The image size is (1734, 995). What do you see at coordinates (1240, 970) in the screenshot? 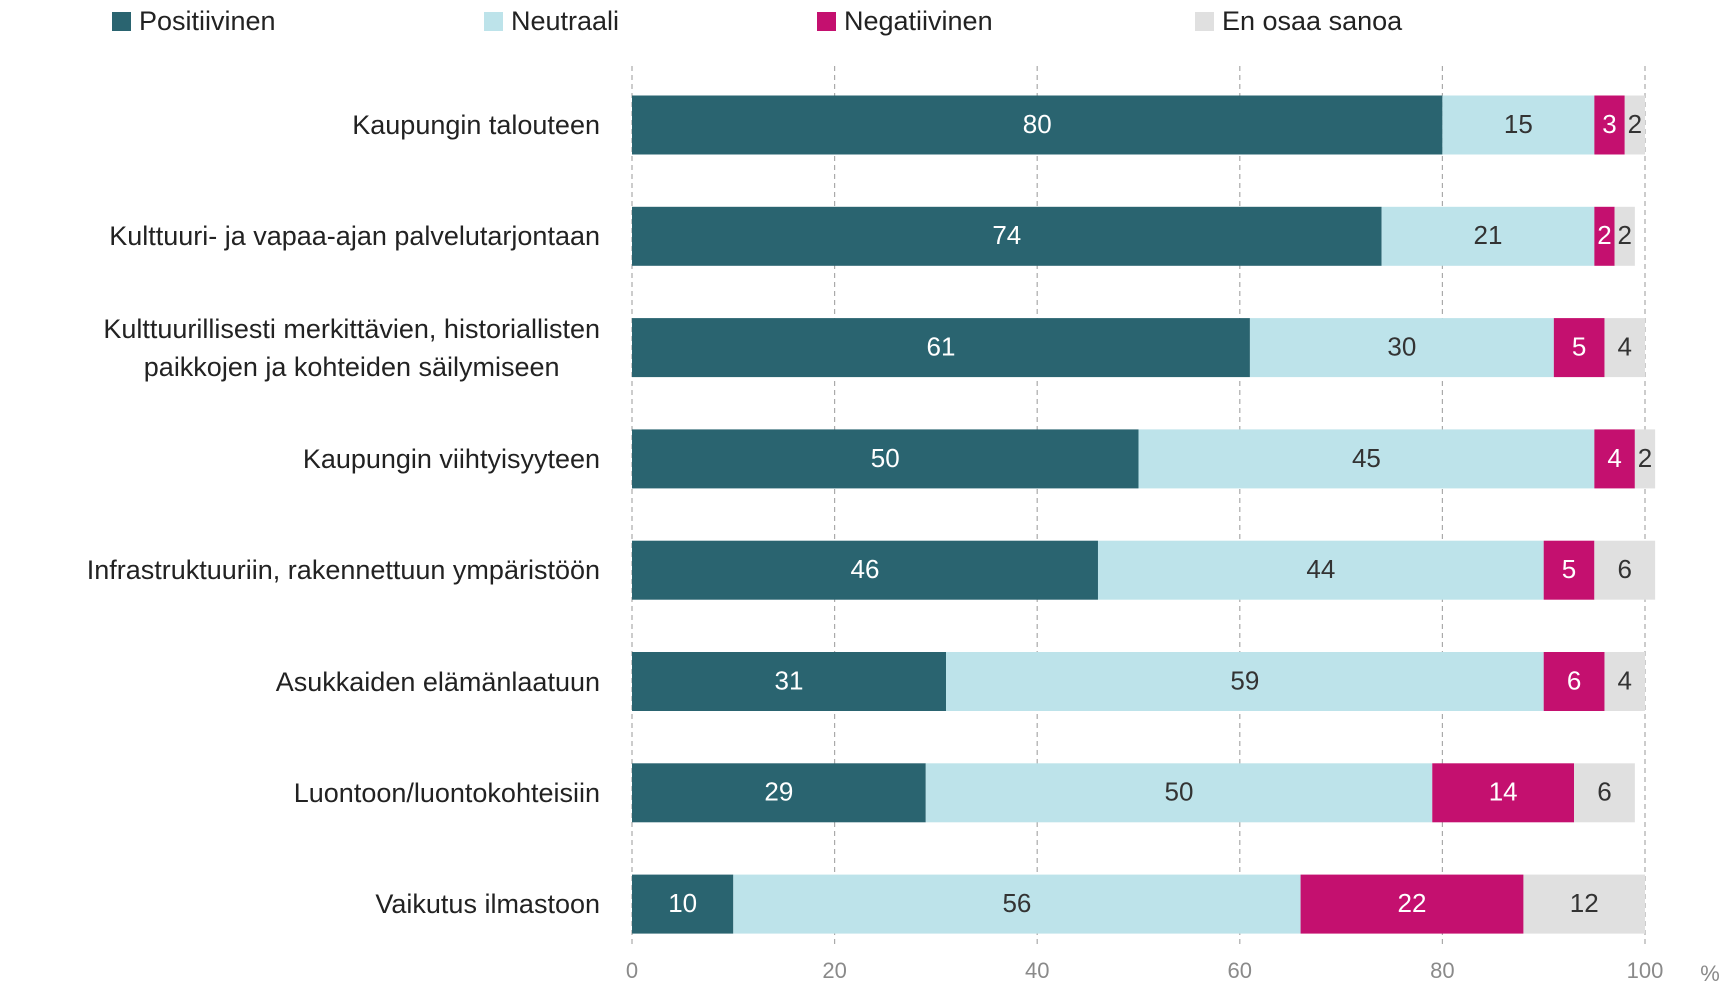
I see `x-tick-label: 60` at bounding box center [1240, 970].